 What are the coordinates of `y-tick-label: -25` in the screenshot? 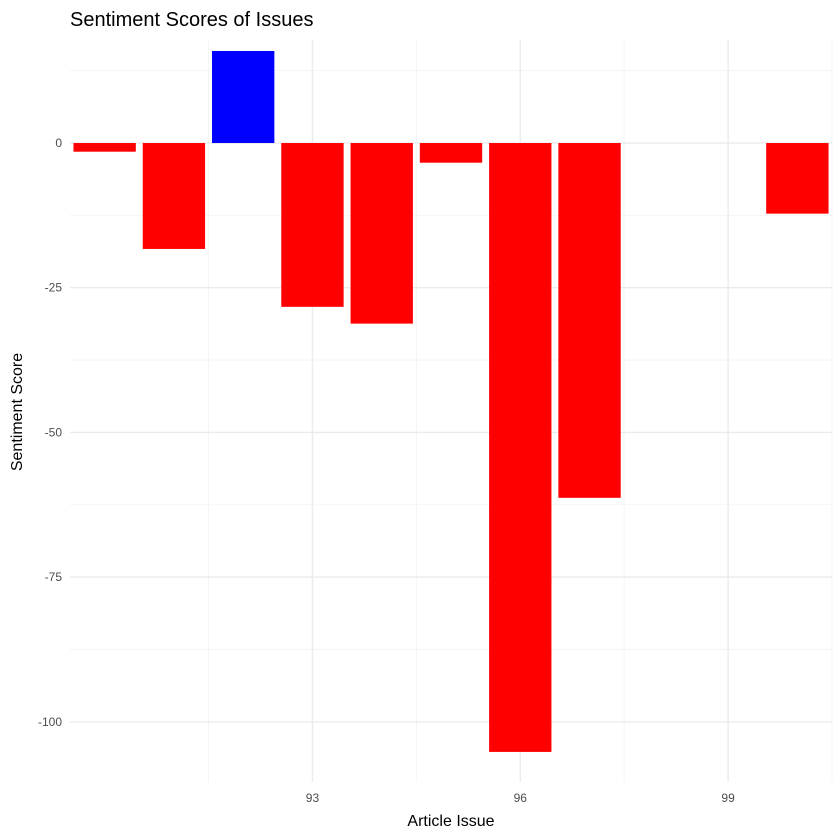 It's located at (54, 288).